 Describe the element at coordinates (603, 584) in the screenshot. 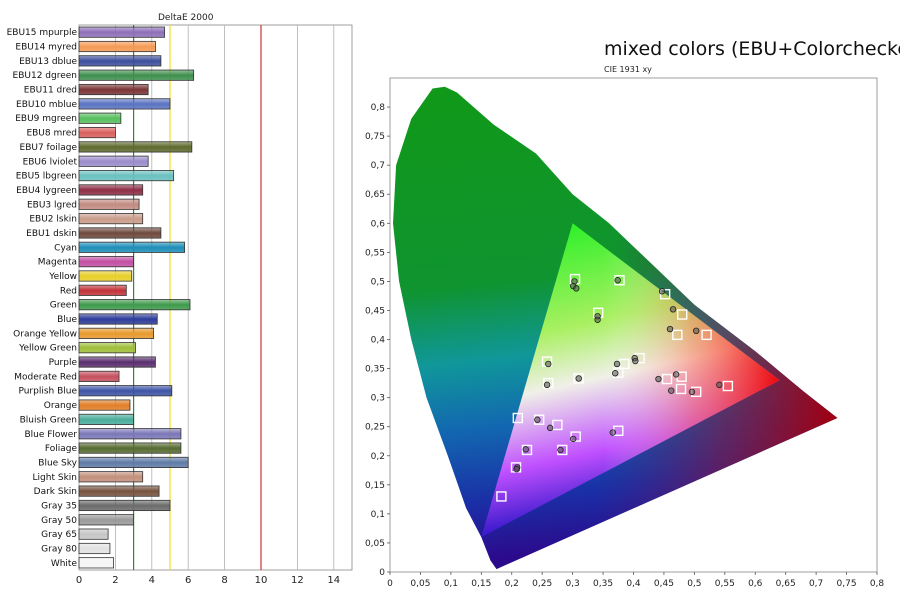

I see `x-tick-label: 0,35` at that location.